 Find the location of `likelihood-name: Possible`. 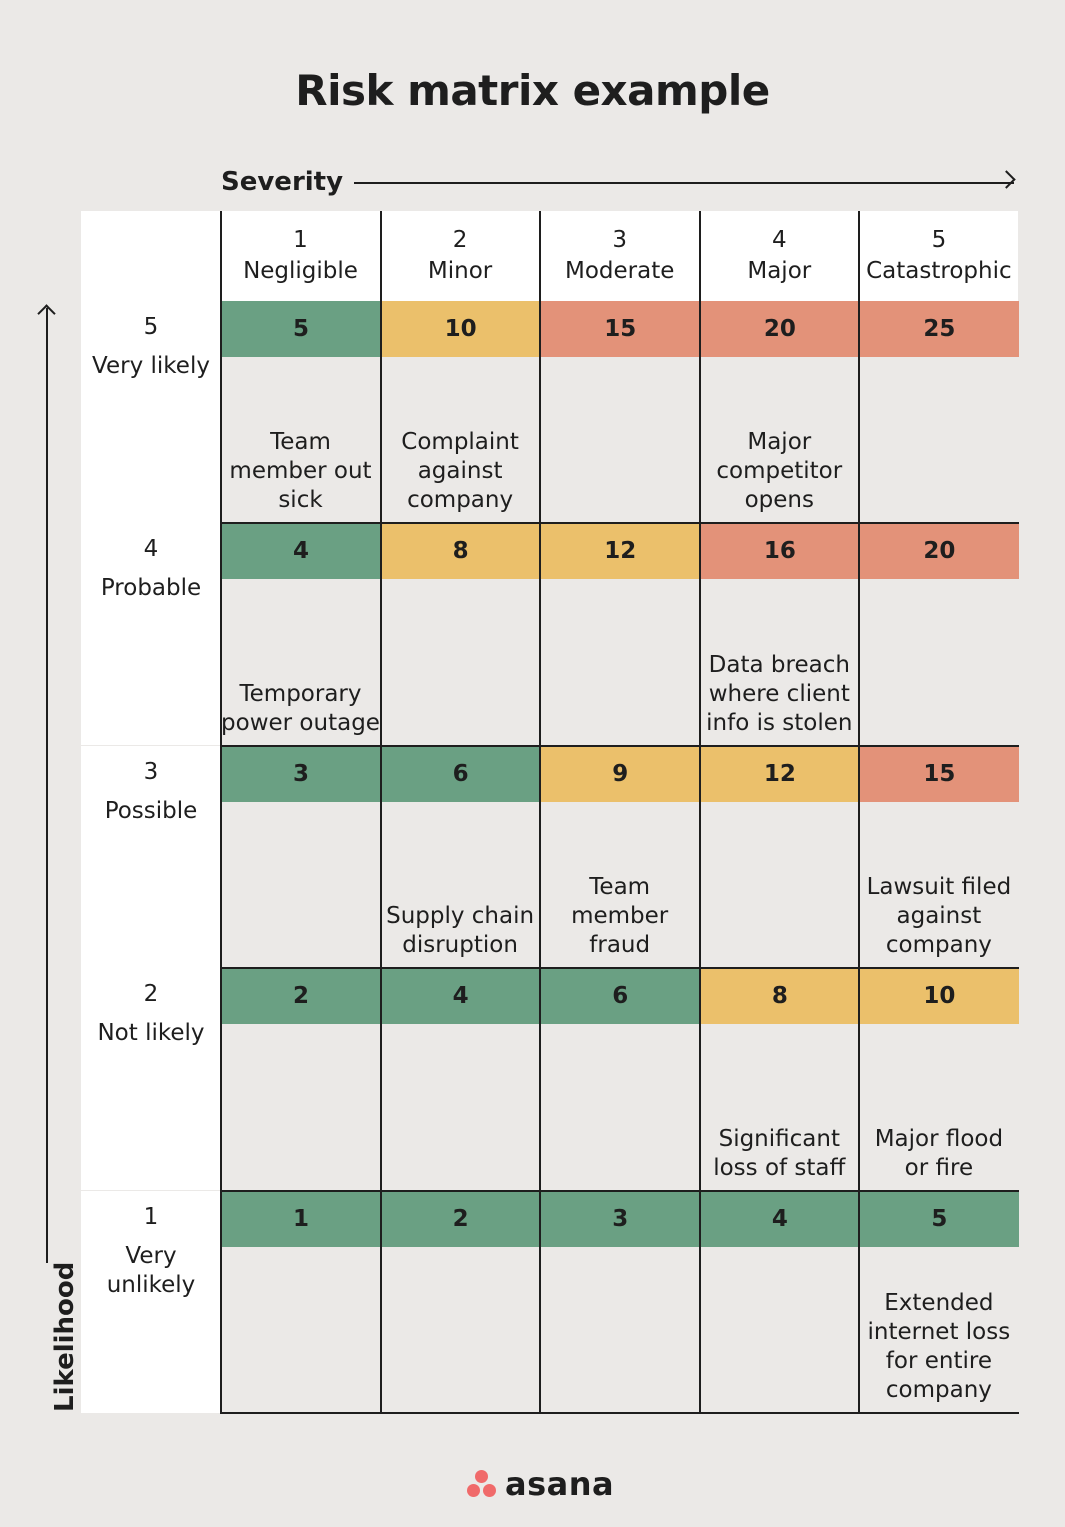

likelihood-name: Possible is located at coordinates (151, 810).